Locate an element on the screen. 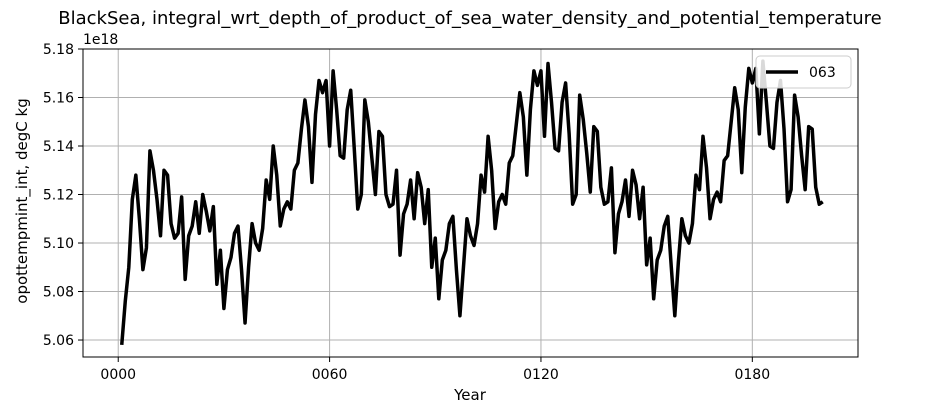 The width and height of the screenshot is (940, 412). legend: 063 is located at coordinates (803, 72).